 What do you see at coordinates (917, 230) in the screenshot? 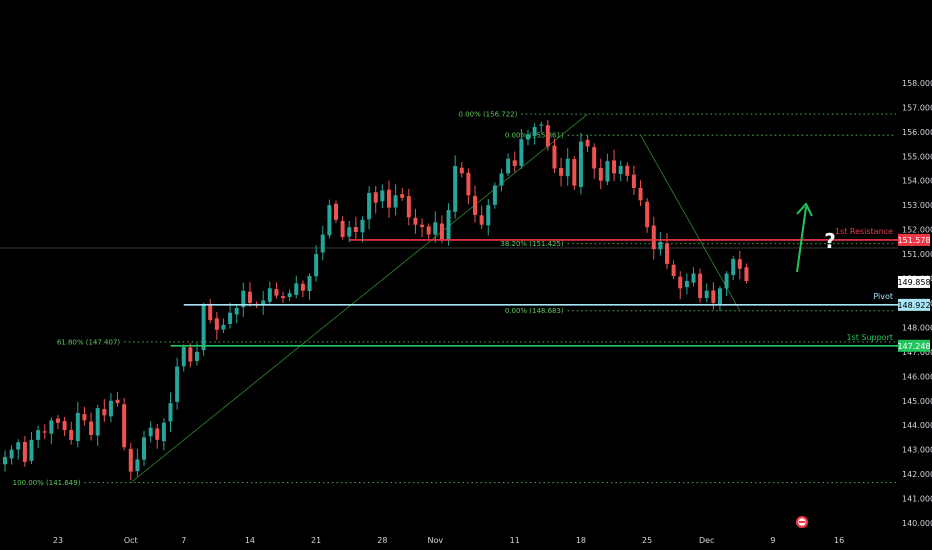
I see `y-tick-label: 152.000` at bounding box center [917, 230].